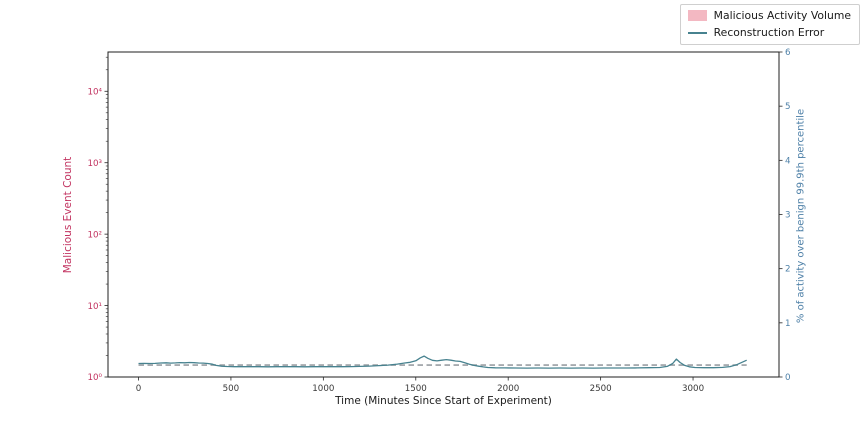 Image resolution: width=864 pixels, height=432 pixels. What do you see at coordinates (443, 401) in the screenshot?
I see `x-axis-label: Time (Minutes Since Start of Experiment)` at bounding box center [443, 401].